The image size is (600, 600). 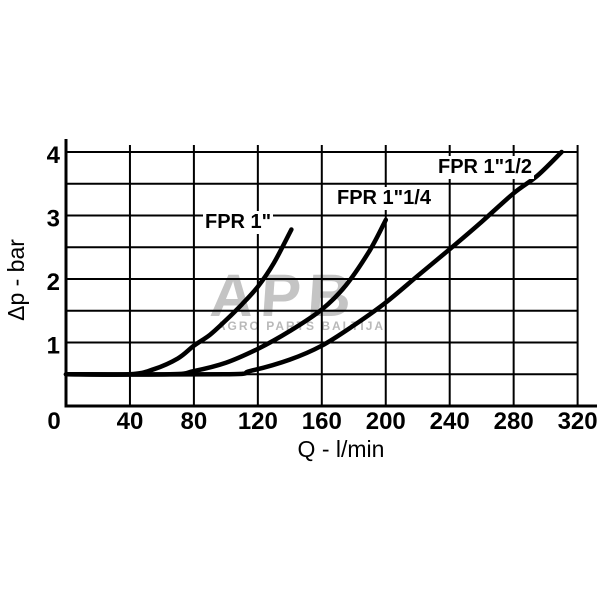 I want to click on x-tick-label: 120, so click(x=258, y=421).